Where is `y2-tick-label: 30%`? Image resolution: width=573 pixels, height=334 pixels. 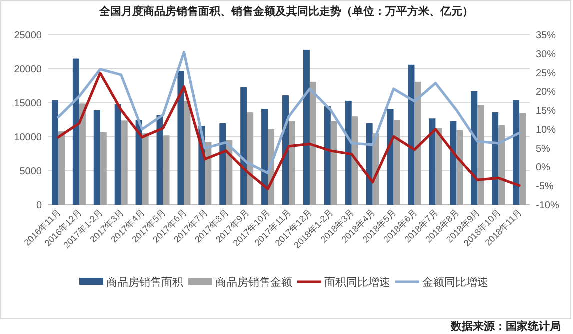 y2-tick-label: 30% is located at coordinates (546, 54).